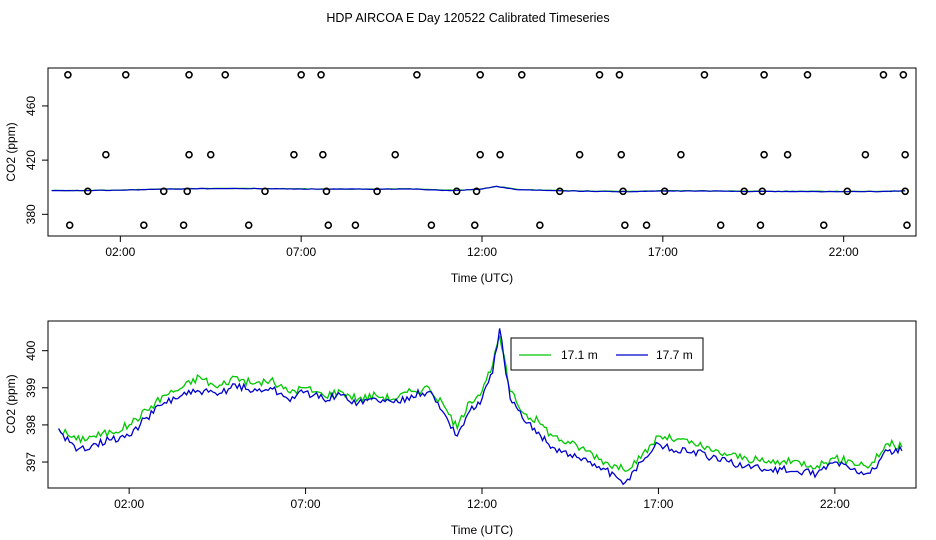 This screenshot has height=540, width=936. I want to click on top-y-axis: 380 420 460, so click(36, 160).